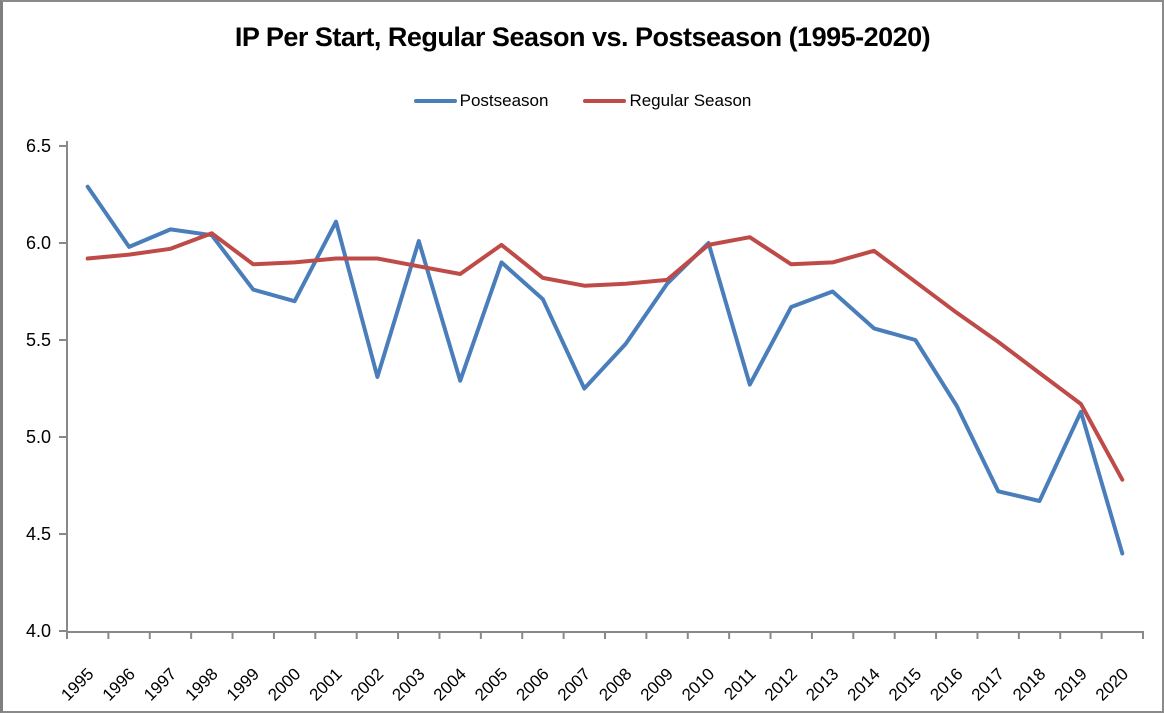 Image resolution: width=1164 pixels, height=713 pixels. What do you see at coordinates (435, 101) in the screenshot?
I see `legend-swatch-postseason` at bounding box center [435, 101].